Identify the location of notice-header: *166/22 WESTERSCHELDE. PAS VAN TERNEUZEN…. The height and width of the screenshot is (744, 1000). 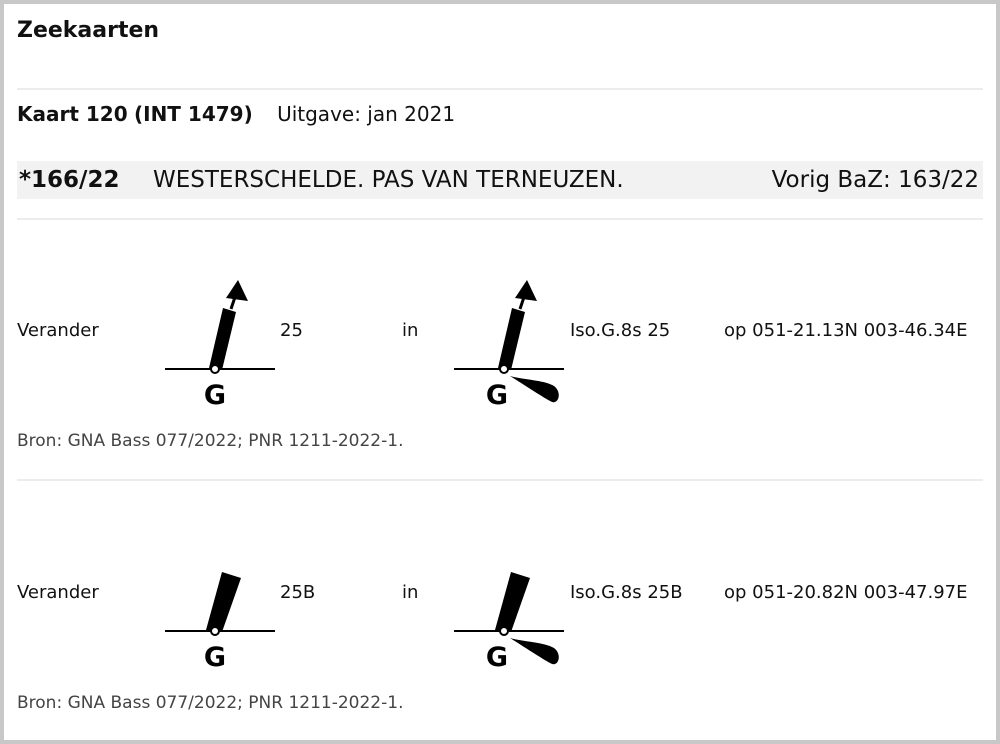
(500, 180).